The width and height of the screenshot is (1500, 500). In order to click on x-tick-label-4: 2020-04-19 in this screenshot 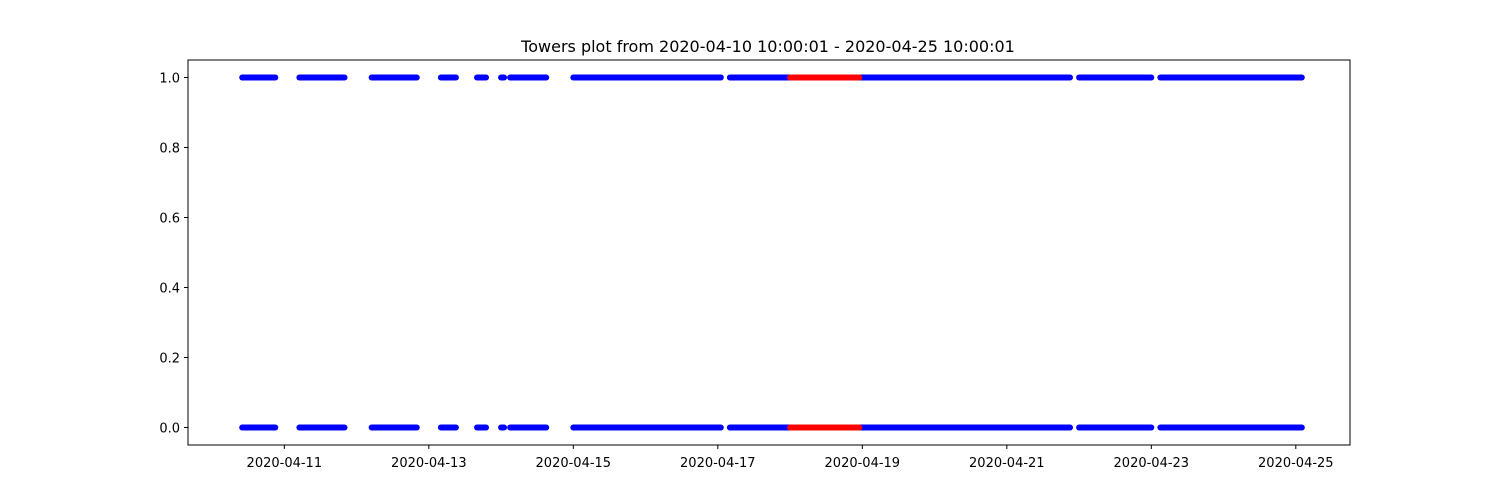, I will do `click(863, 463)`.